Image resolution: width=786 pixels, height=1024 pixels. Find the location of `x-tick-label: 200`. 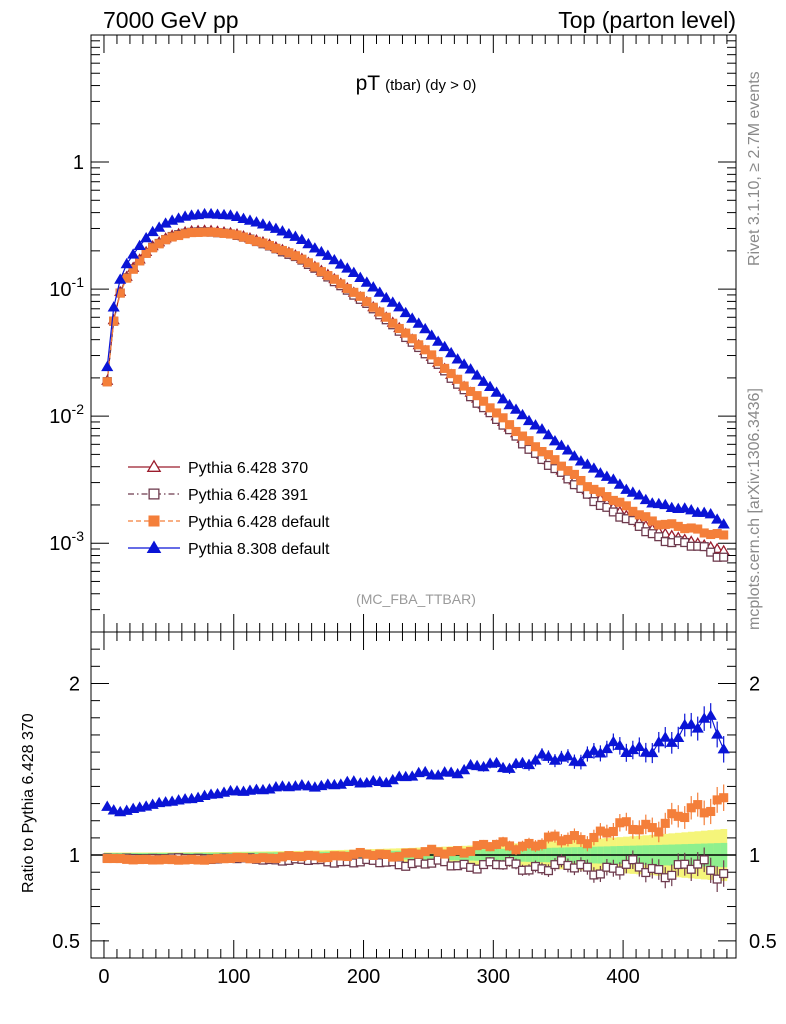

x-tick-label: 200 is located at coordinates (363, 977).